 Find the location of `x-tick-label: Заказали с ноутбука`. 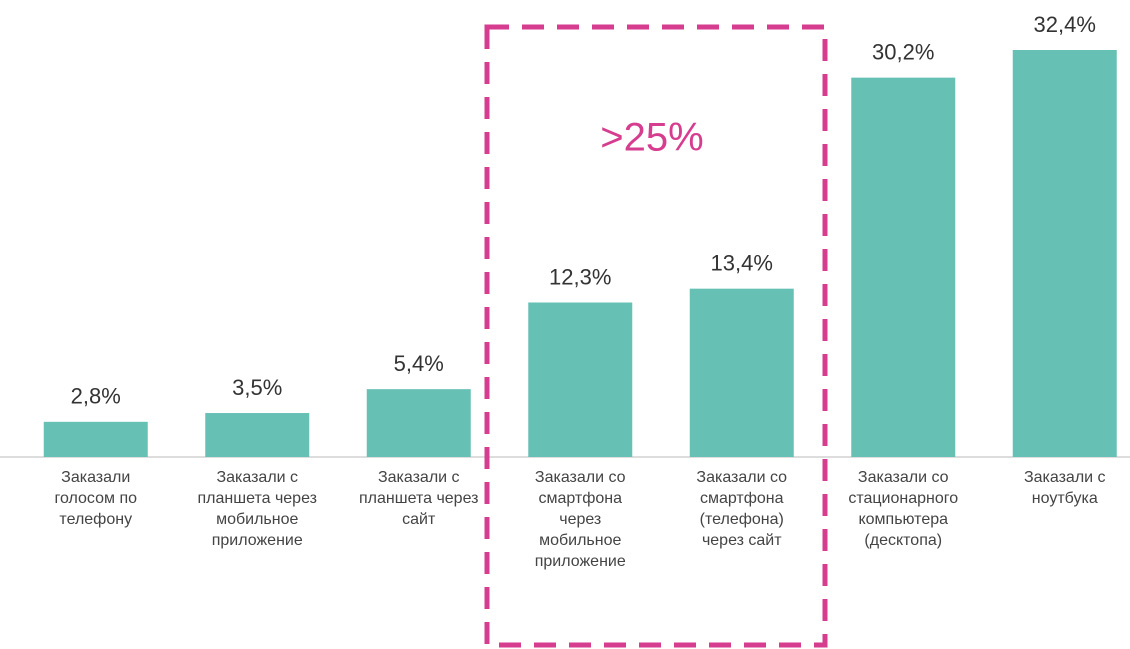

x-tick-label: Заказали с ноутбука is located at coordinates (1064, 488).